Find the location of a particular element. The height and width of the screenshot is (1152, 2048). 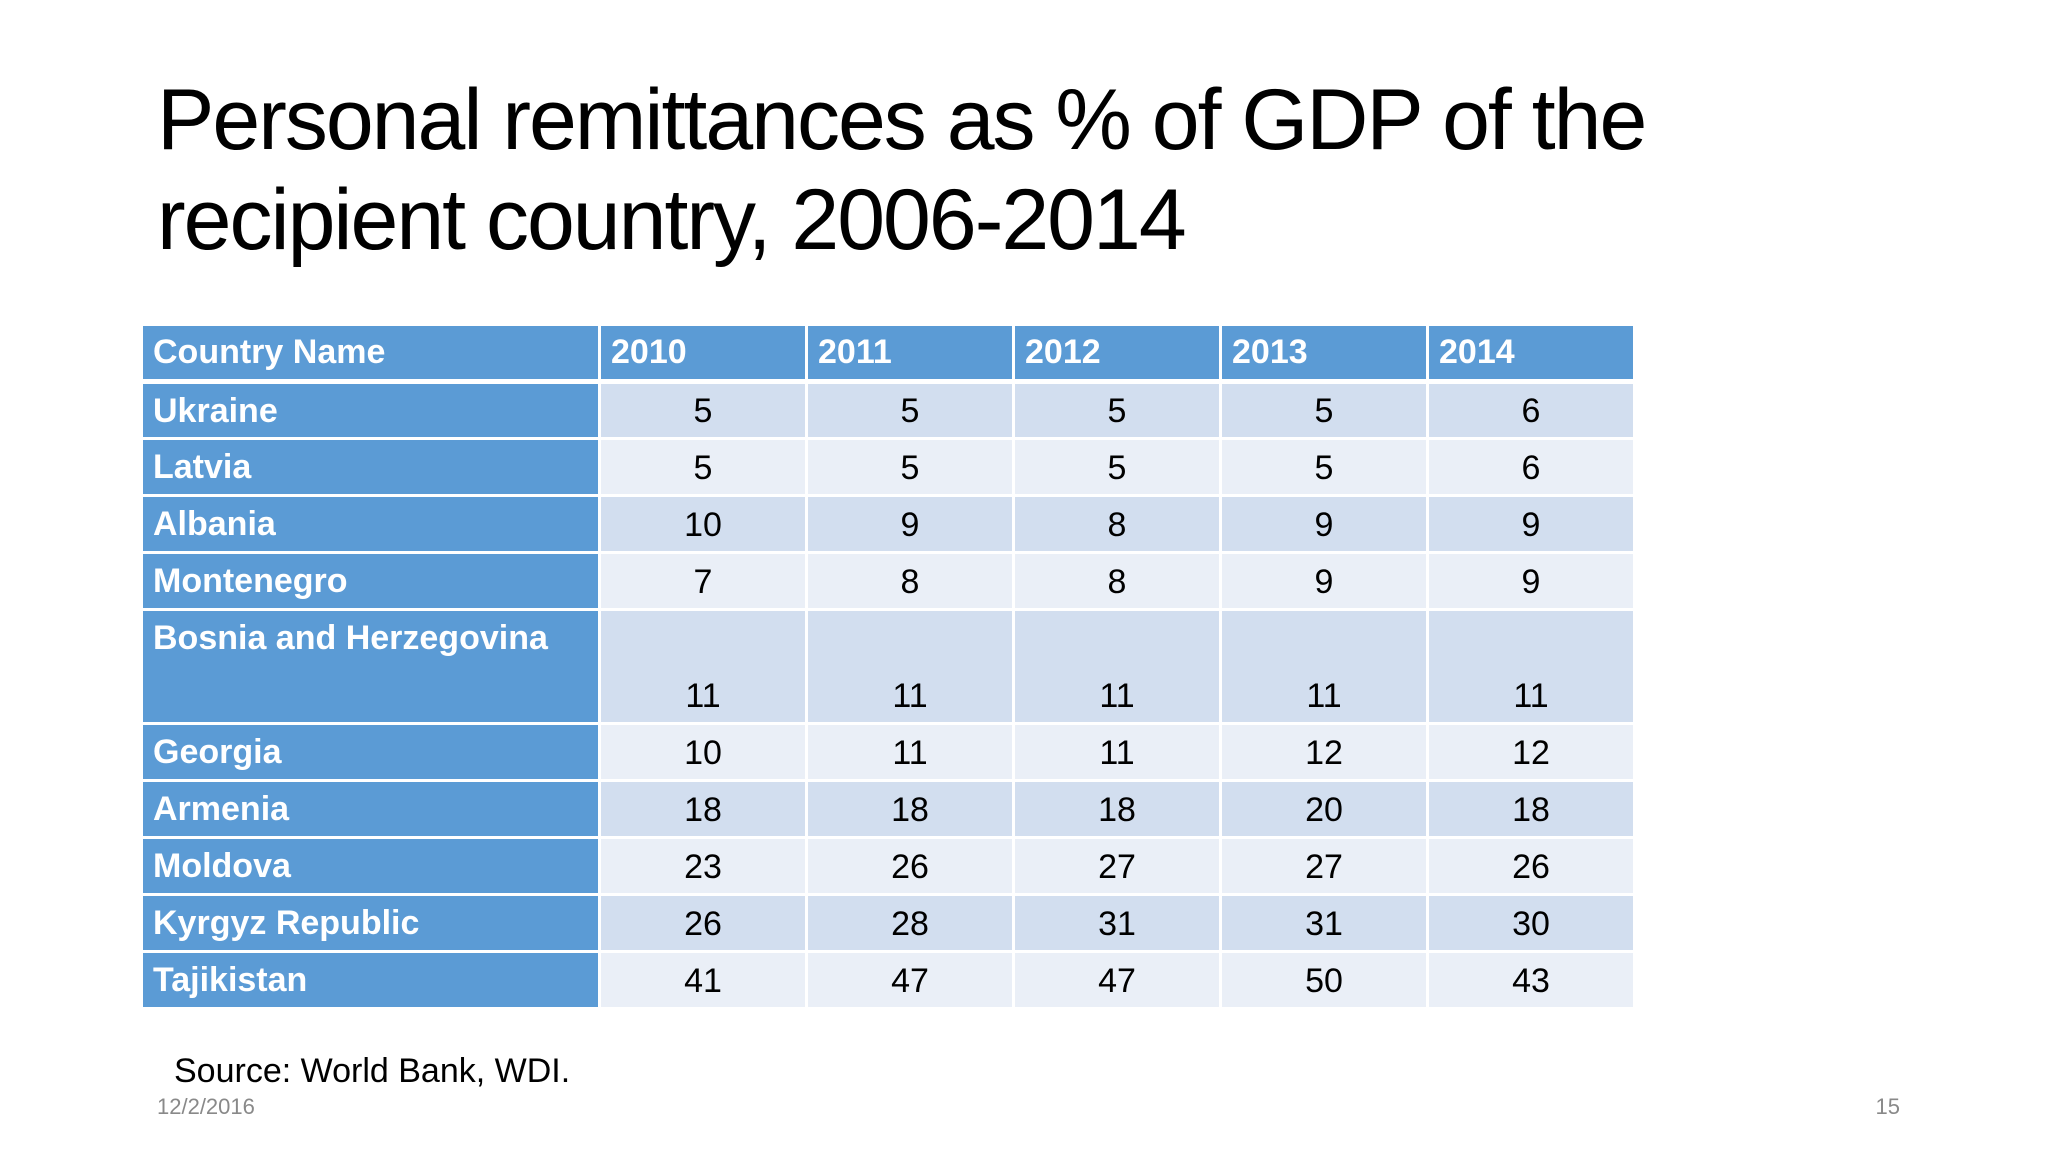

table-row: Armenia 18 18 18 20 18 is located at coordinates (888, 809).